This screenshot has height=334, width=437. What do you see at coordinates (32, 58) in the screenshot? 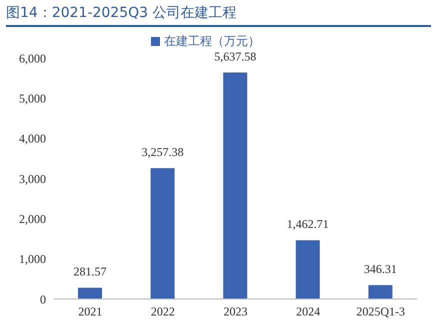
I see `y-tick-label: 6,000` at bounding box center [32, 58].